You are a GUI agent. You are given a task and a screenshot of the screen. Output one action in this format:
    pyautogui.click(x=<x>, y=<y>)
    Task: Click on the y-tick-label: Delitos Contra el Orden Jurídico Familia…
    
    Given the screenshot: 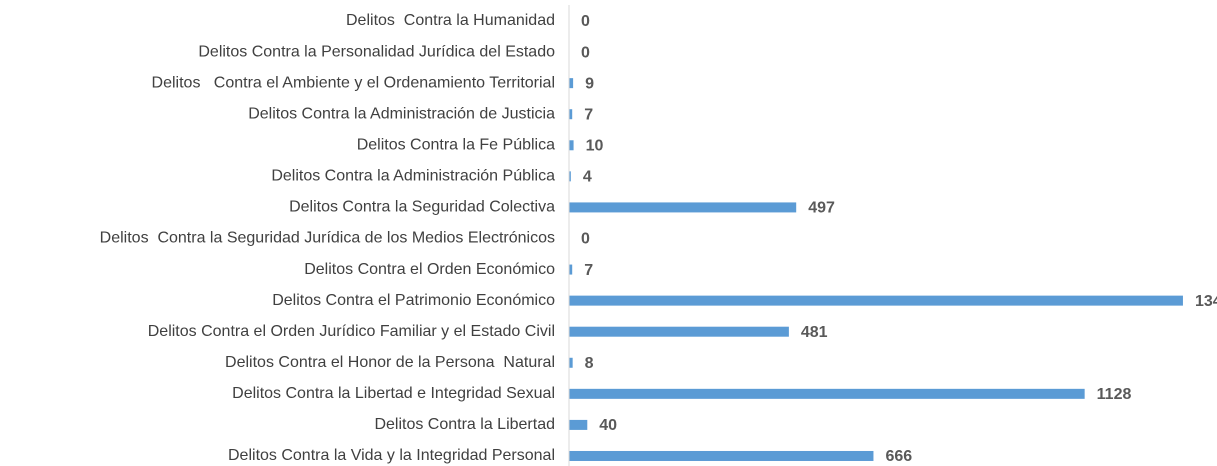 What is the action you would take?
    pyautogui.click(x=351, y=331)
    